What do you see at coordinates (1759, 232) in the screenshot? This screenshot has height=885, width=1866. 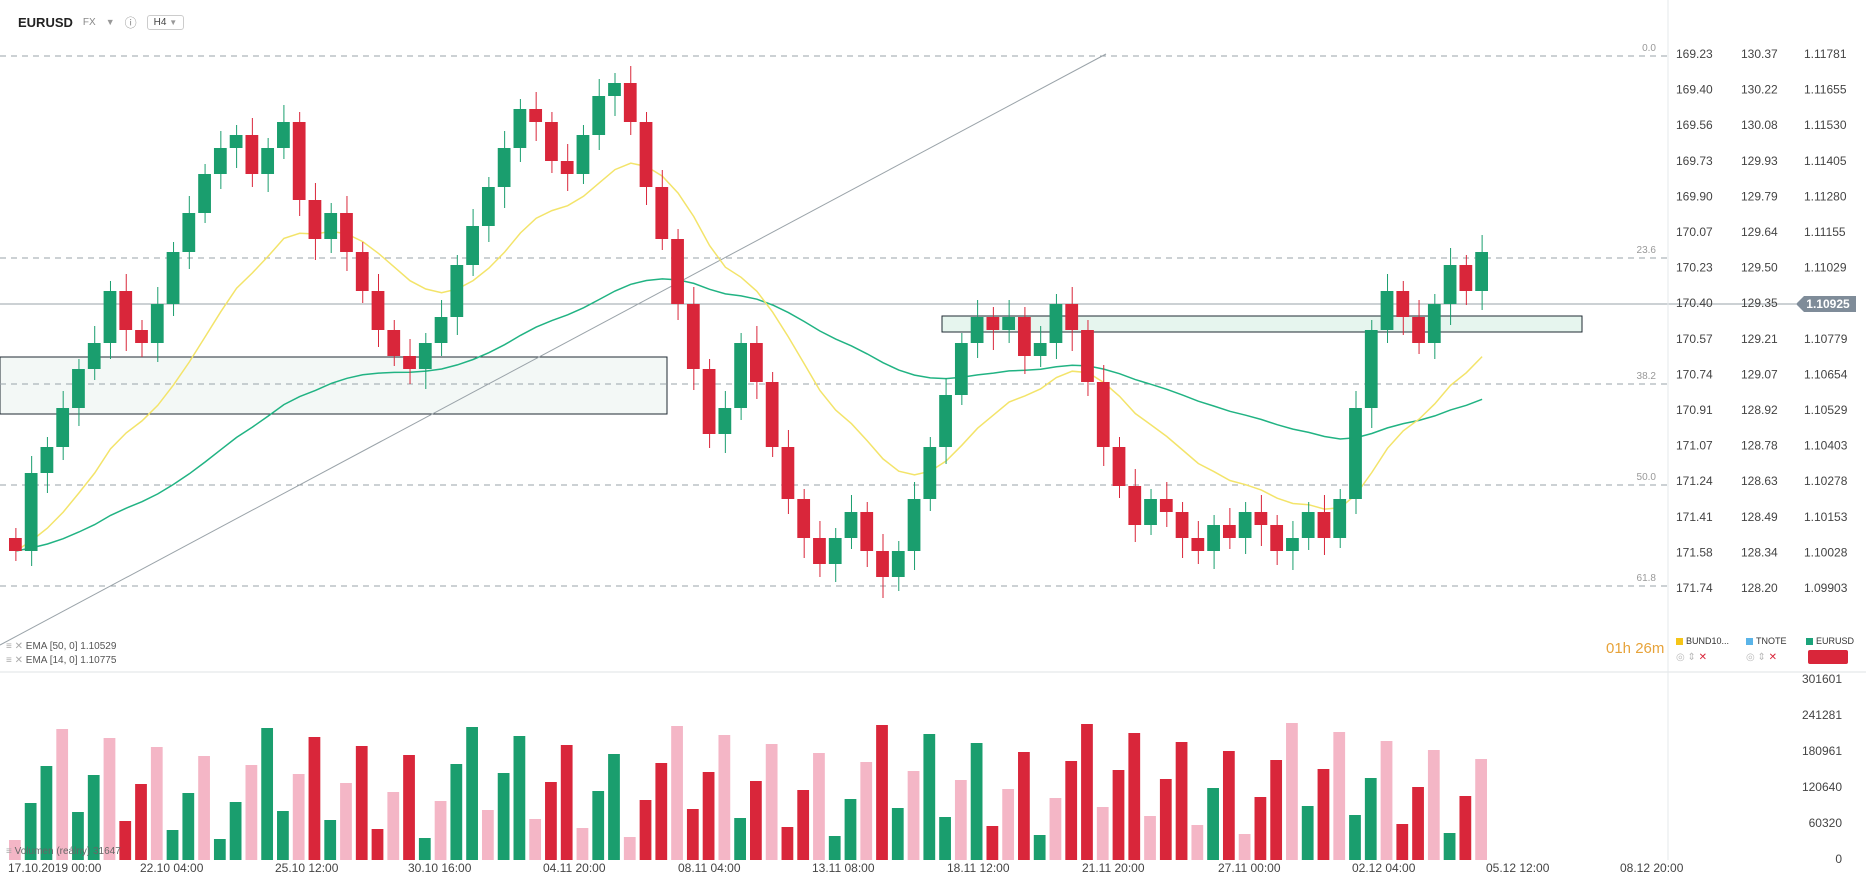 I see `tnote-tick: 129.64` at bounding box center [1759, 232].